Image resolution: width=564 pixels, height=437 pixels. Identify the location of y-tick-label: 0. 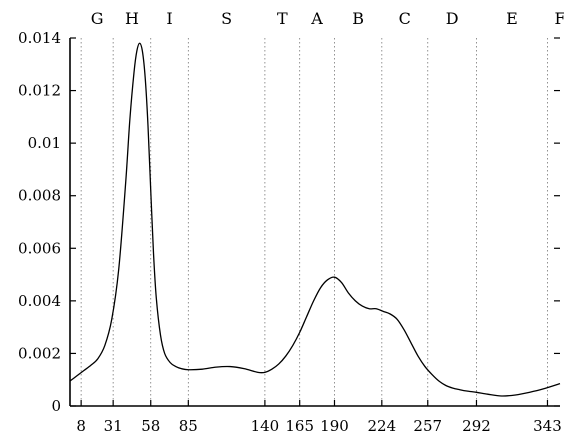
(56, 406).